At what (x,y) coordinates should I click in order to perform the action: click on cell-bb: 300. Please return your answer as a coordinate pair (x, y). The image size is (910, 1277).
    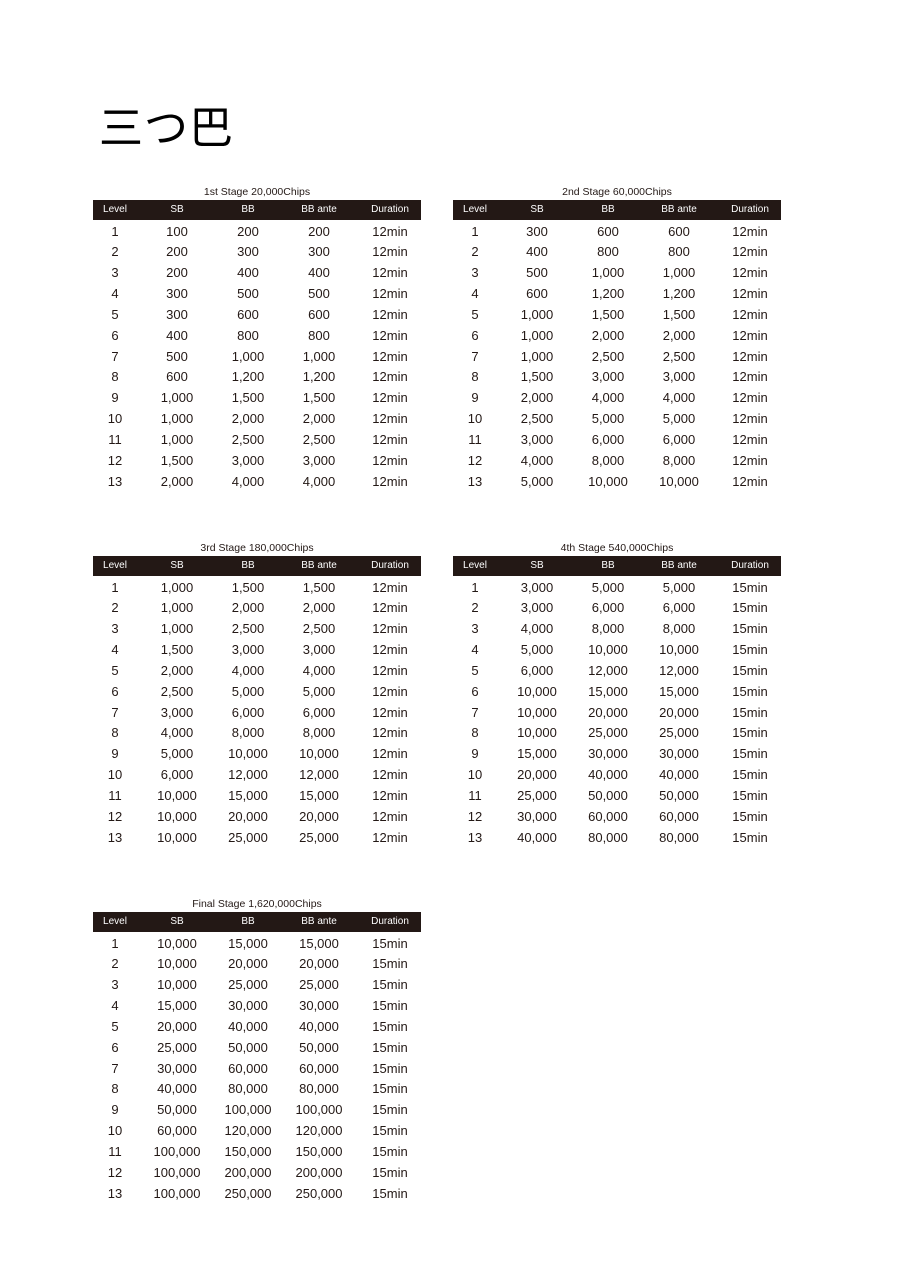
    Looking at the image, I should click on (248, 252).